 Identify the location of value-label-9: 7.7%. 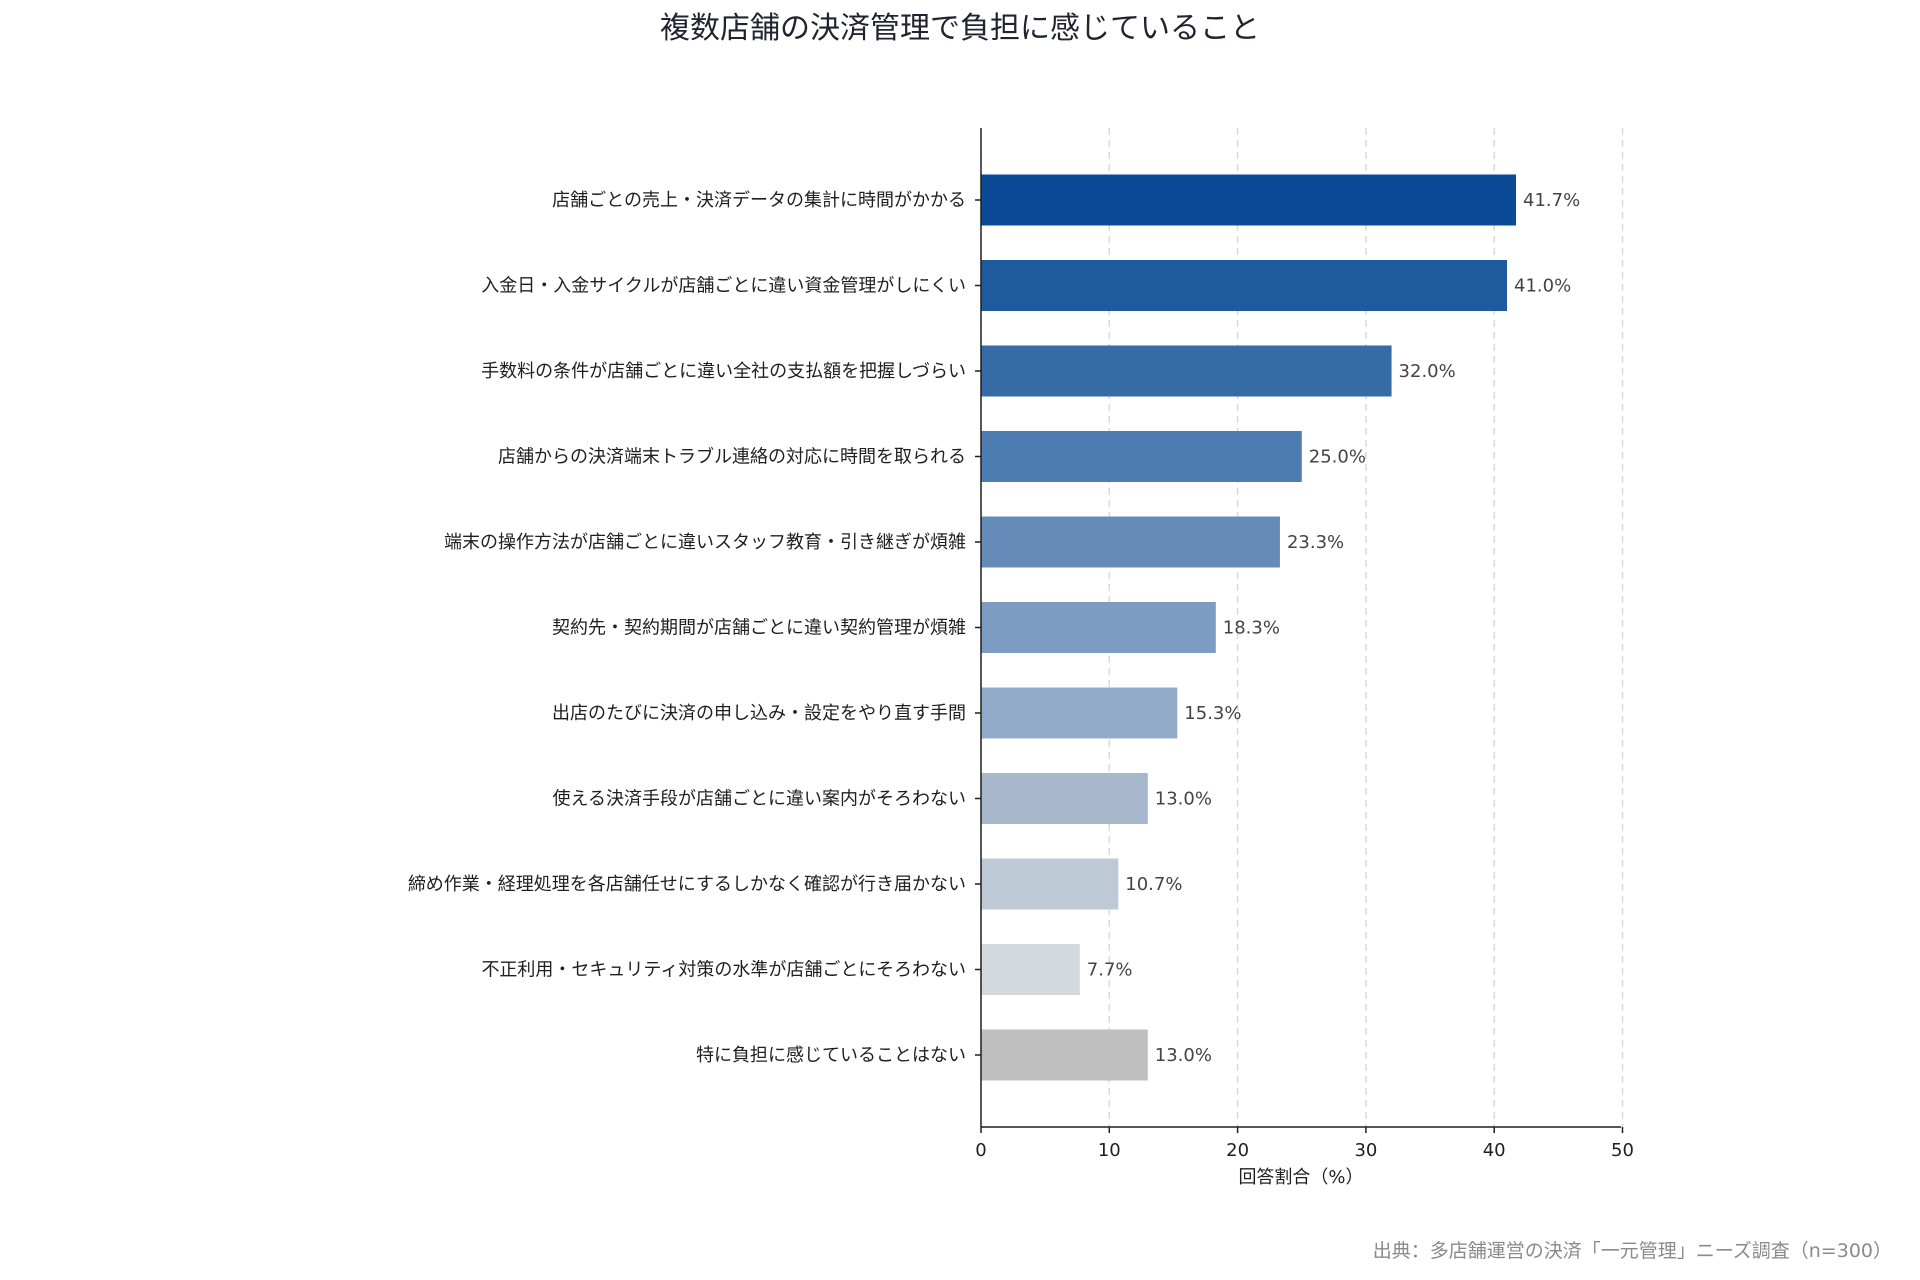
(1110, 970).